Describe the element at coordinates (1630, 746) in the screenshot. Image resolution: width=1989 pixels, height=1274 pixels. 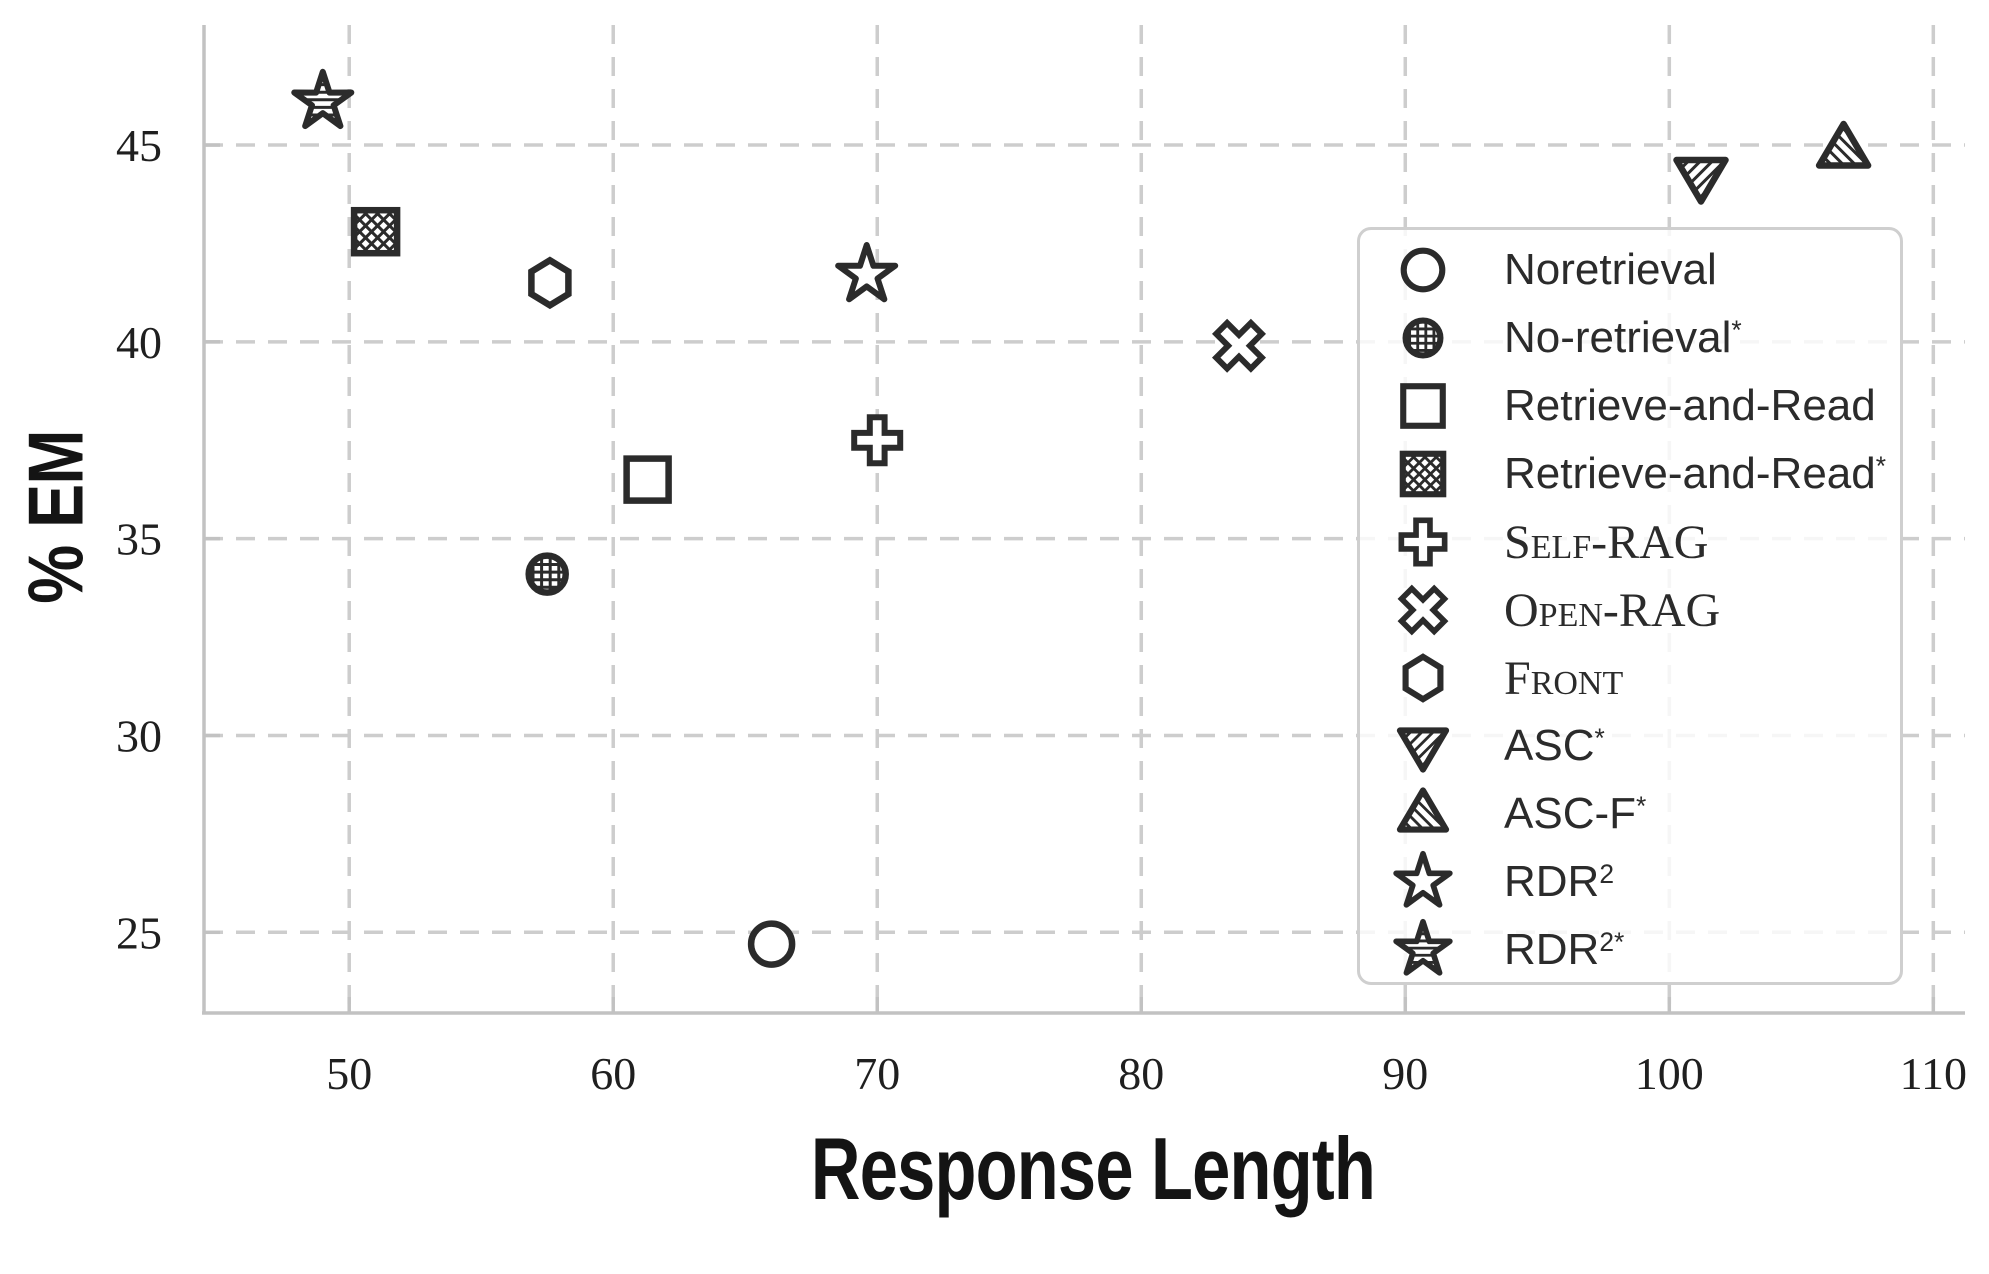
I see `legend-item-asc-sup: ASC*` at that location.